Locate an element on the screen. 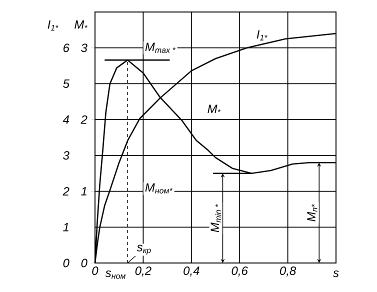 The width and height of the screenshot is (377, 292). x-tick-label: 0 is located at coordinates (95, 271).